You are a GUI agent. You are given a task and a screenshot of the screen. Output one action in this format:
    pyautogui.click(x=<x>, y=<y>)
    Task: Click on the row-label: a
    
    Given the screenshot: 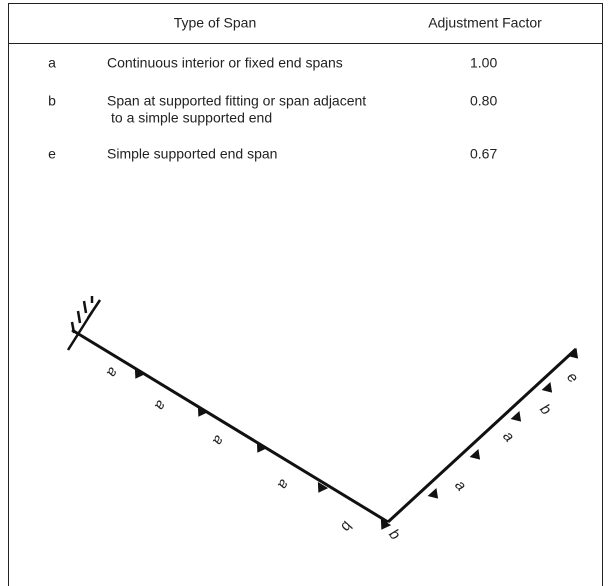 What is the action you would take?
    pyautogui.click(x=52, y=63)
    